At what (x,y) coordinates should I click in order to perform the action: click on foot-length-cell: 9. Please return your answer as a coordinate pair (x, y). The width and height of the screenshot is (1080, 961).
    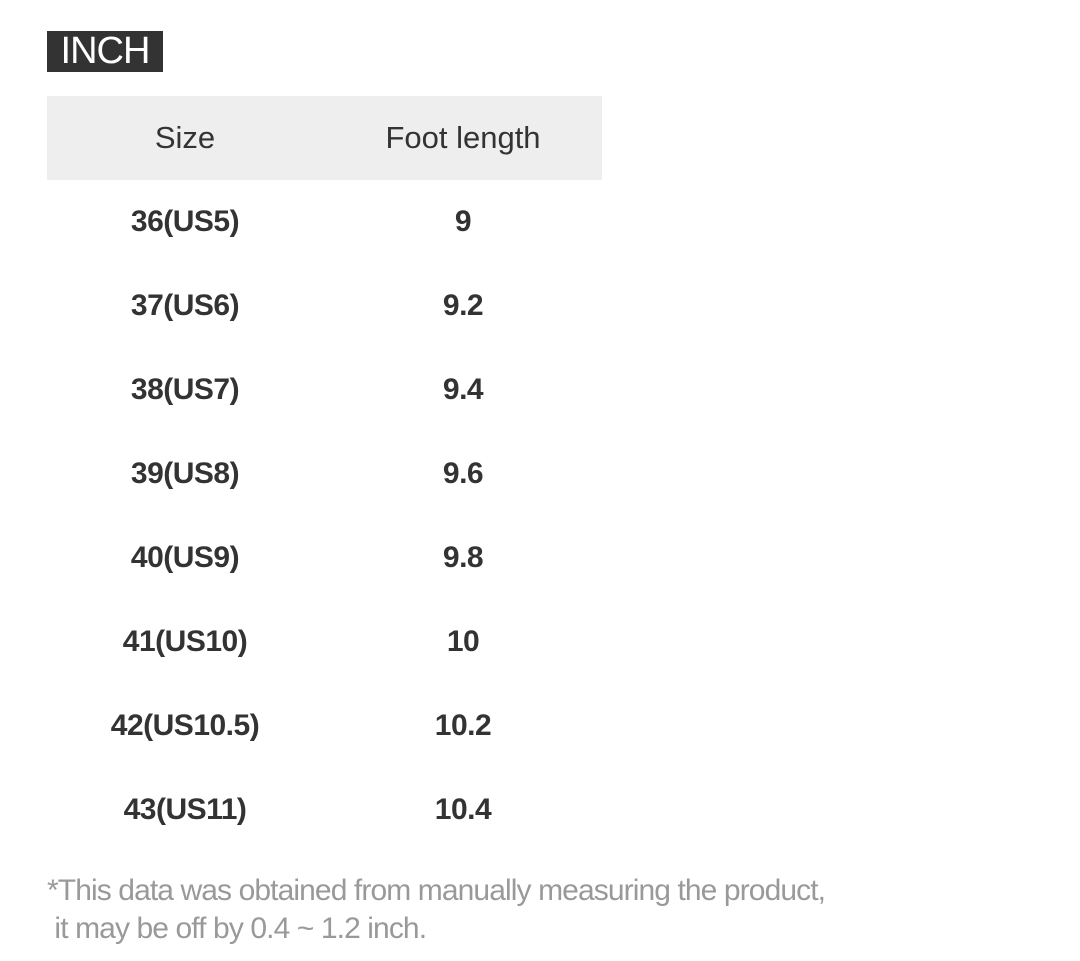
    Looking at the image, I should click on (463, 221).